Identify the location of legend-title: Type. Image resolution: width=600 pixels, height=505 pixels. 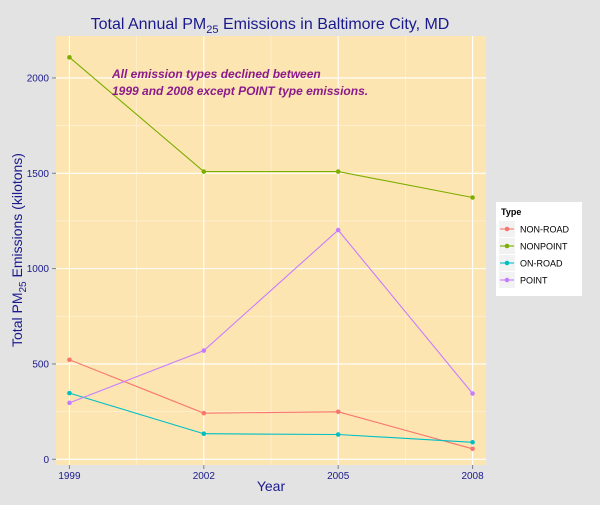
(511, 212).